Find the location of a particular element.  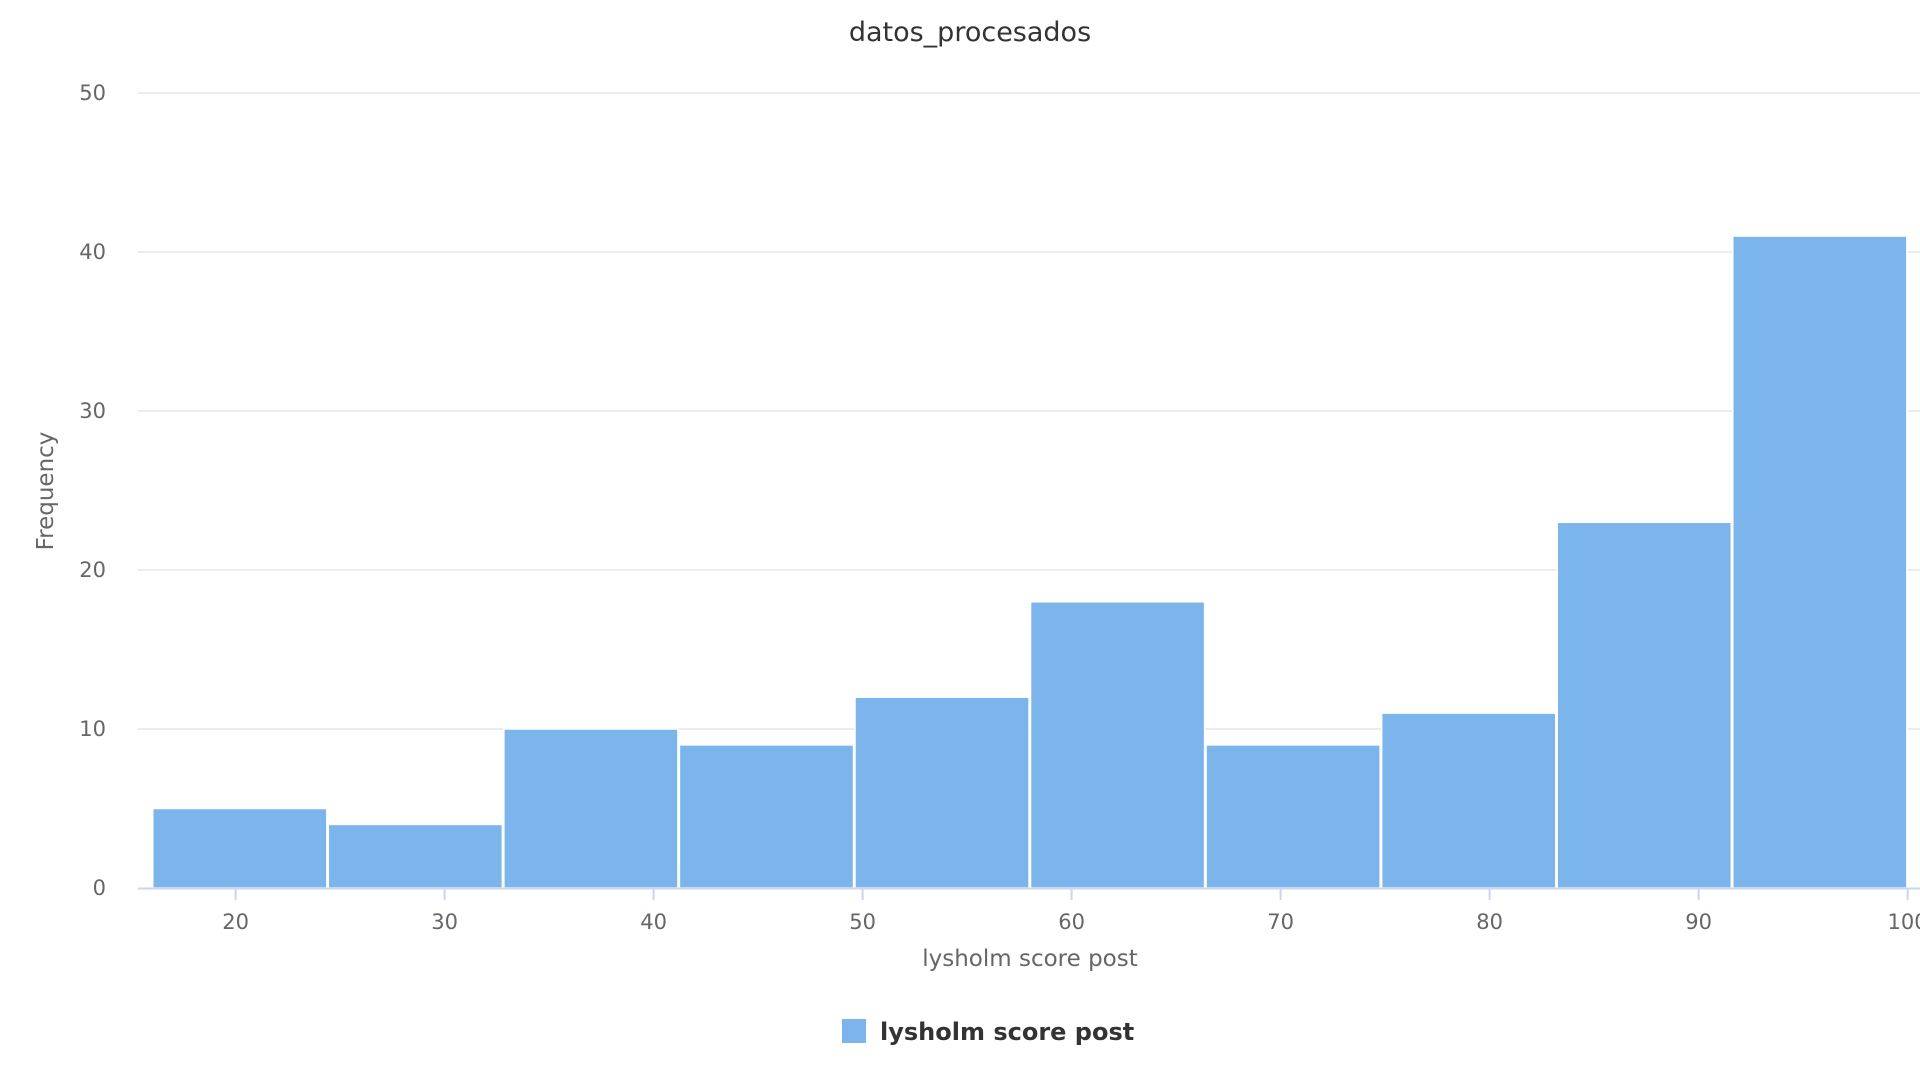

x-tick-label: 80 is located at coordinates (1489, 922).